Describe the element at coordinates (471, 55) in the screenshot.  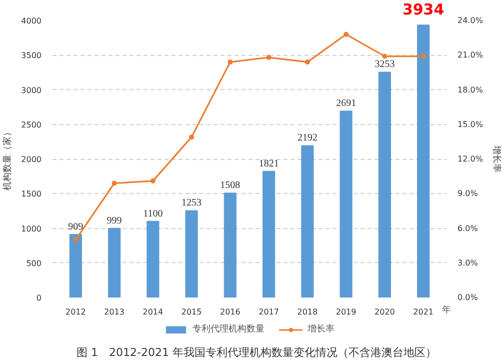
I see `y2-tick-label: 21.0%` at that location.